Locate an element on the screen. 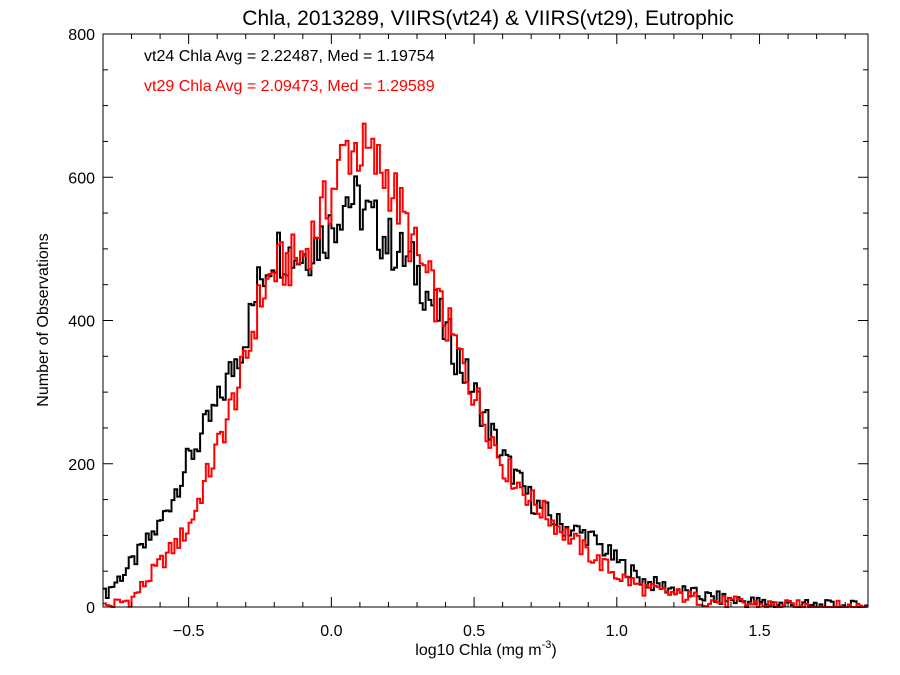 This screenshot has width=900, height=675. y-axis-label: Number of Observations is located at coordinates (43, 319).